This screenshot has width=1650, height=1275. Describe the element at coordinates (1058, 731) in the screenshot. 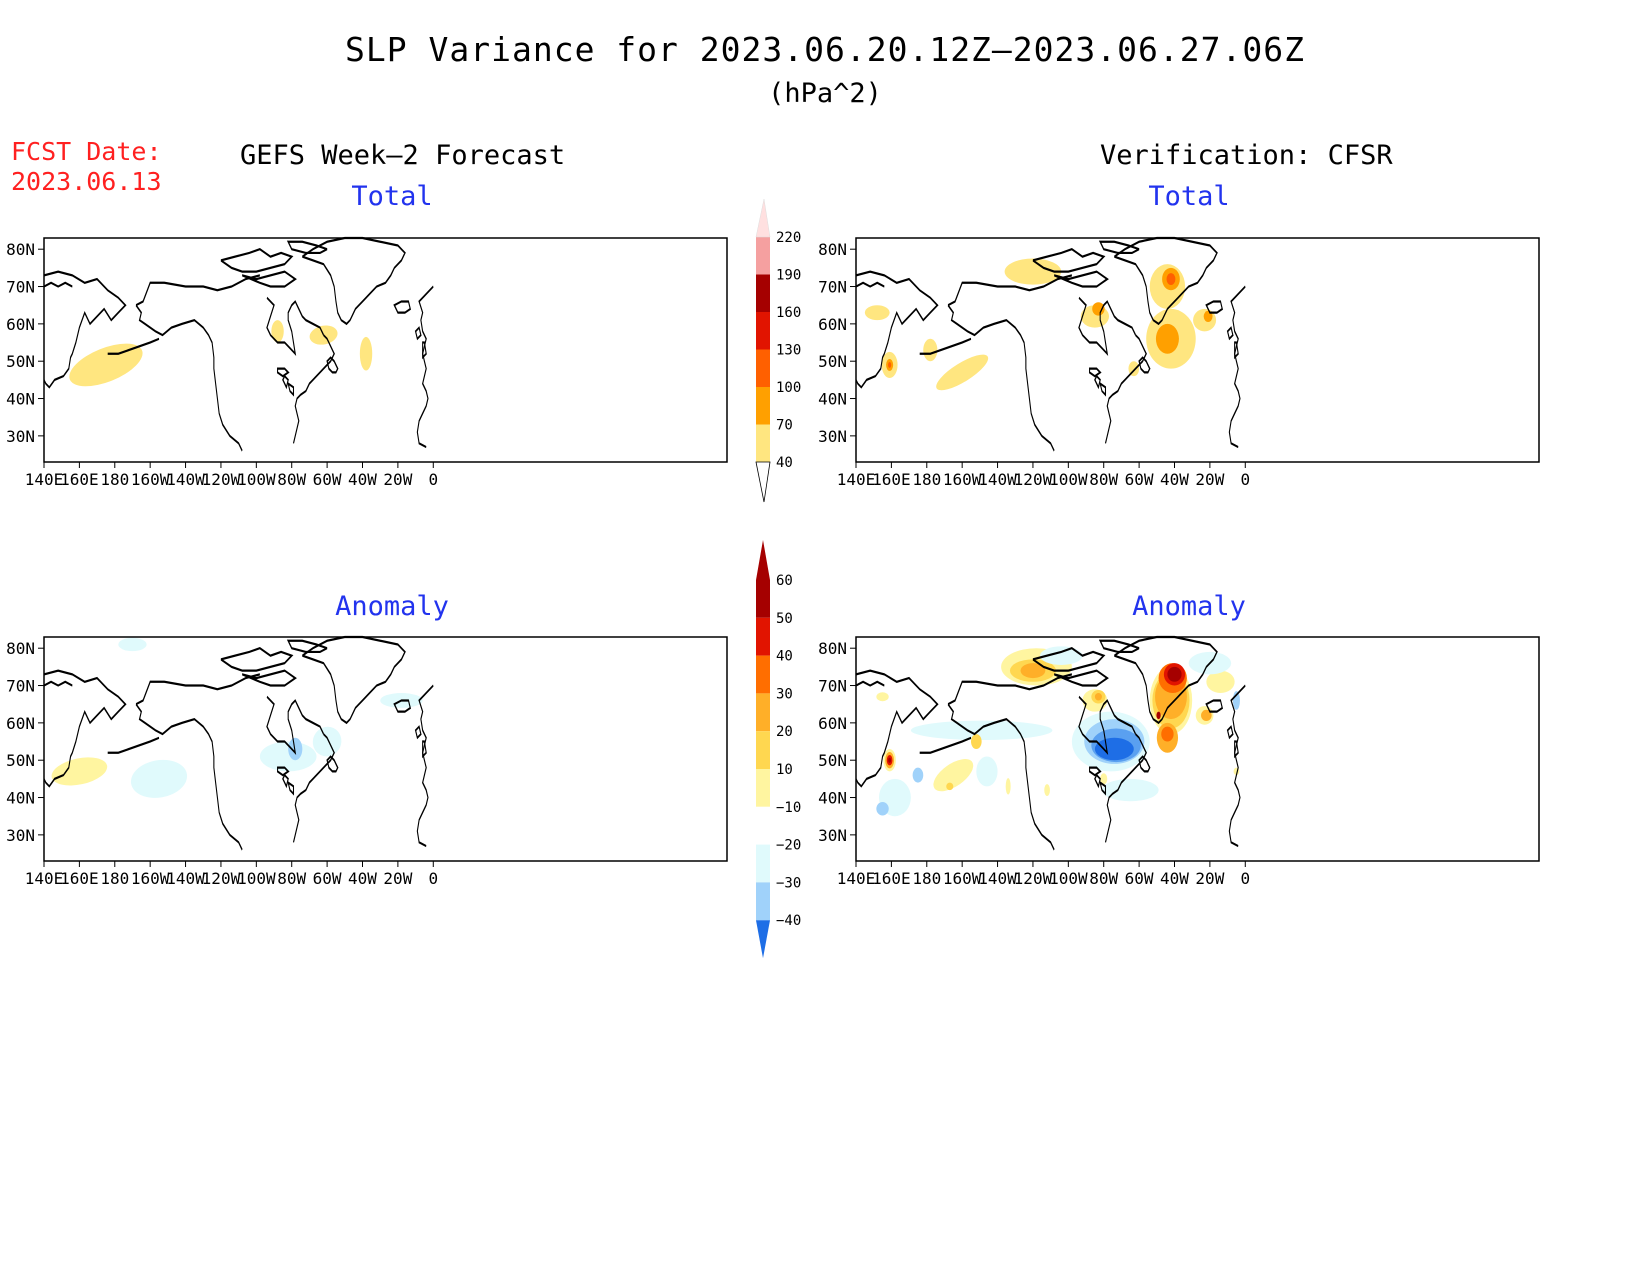

I see `bottom-right-shading` at that location.